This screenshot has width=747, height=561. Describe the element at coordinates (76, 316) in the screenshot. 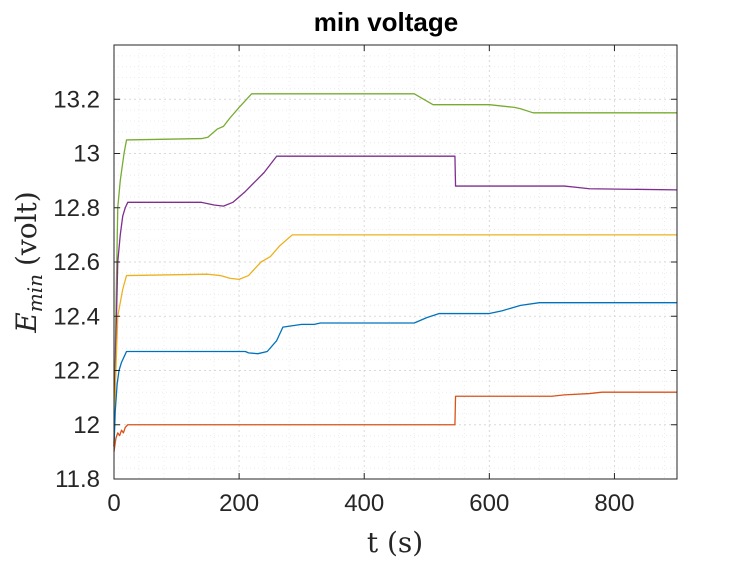

I see `y-tick-label: 12.4` at that location.